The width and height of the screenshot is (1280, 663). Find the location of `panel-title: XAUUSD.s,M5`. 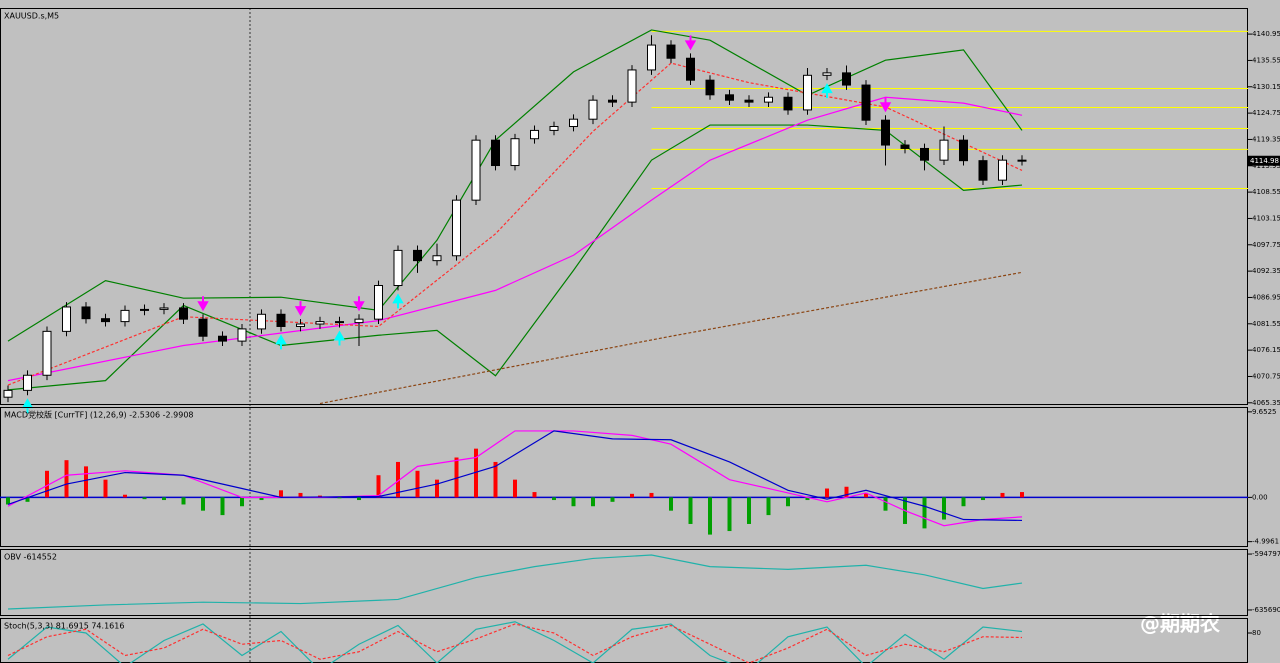

panel-title: XAUUSD.s,M5 is located at coordinates (31, 16).